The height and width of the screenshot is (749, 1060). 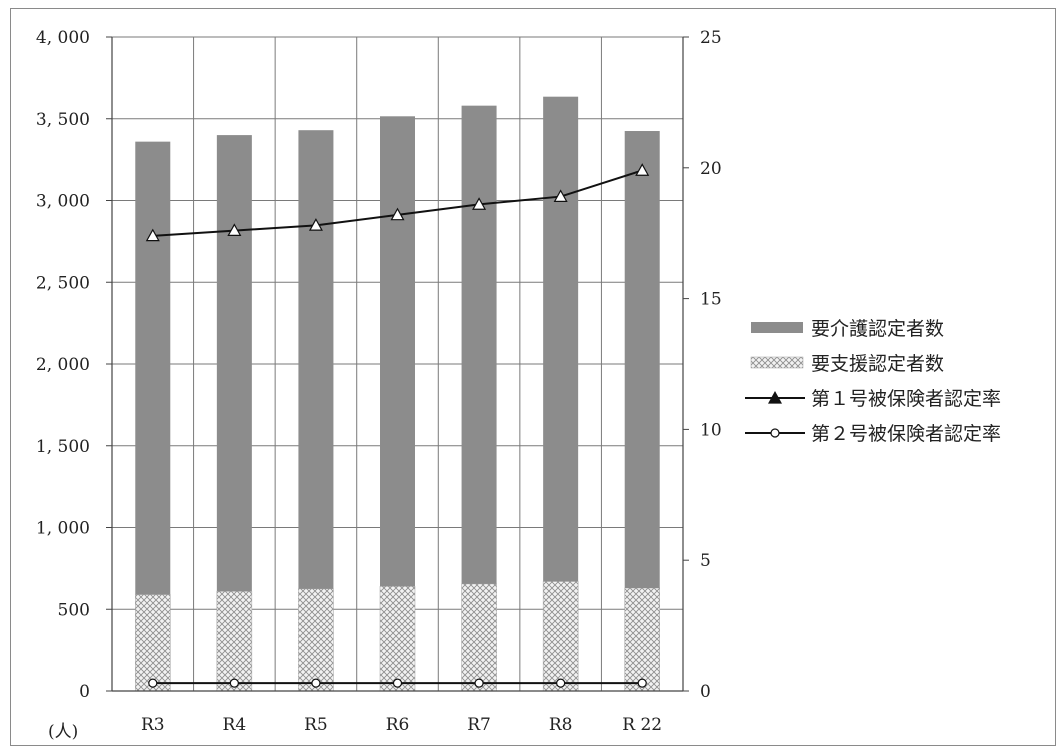 I want to click on y-left-tick-label: 2, 000, so click(x=63, y=365).